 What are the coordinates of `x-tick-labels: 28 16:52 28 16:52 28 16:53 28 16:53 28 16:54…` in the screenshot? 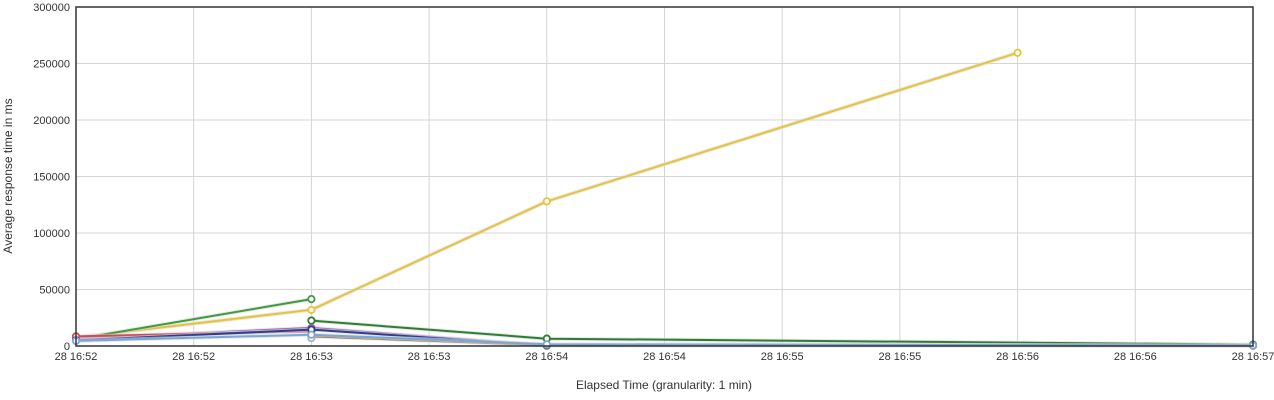 It's located at (664, 357).